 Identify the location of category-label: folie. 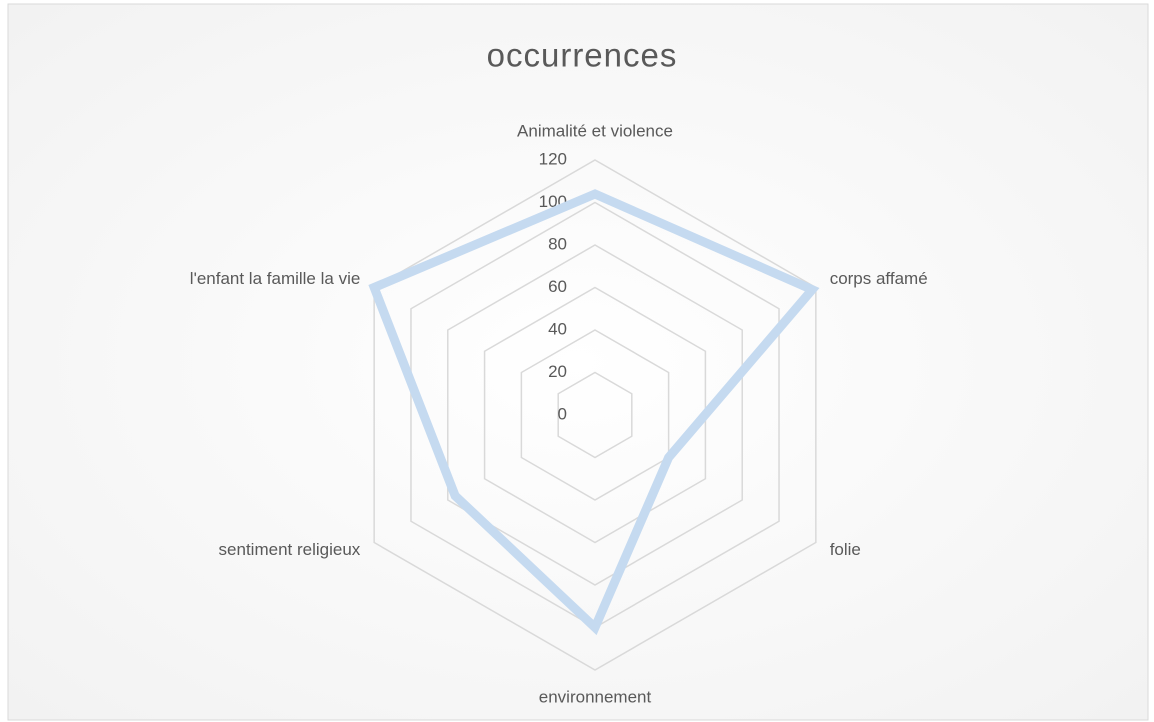
(845, 549).